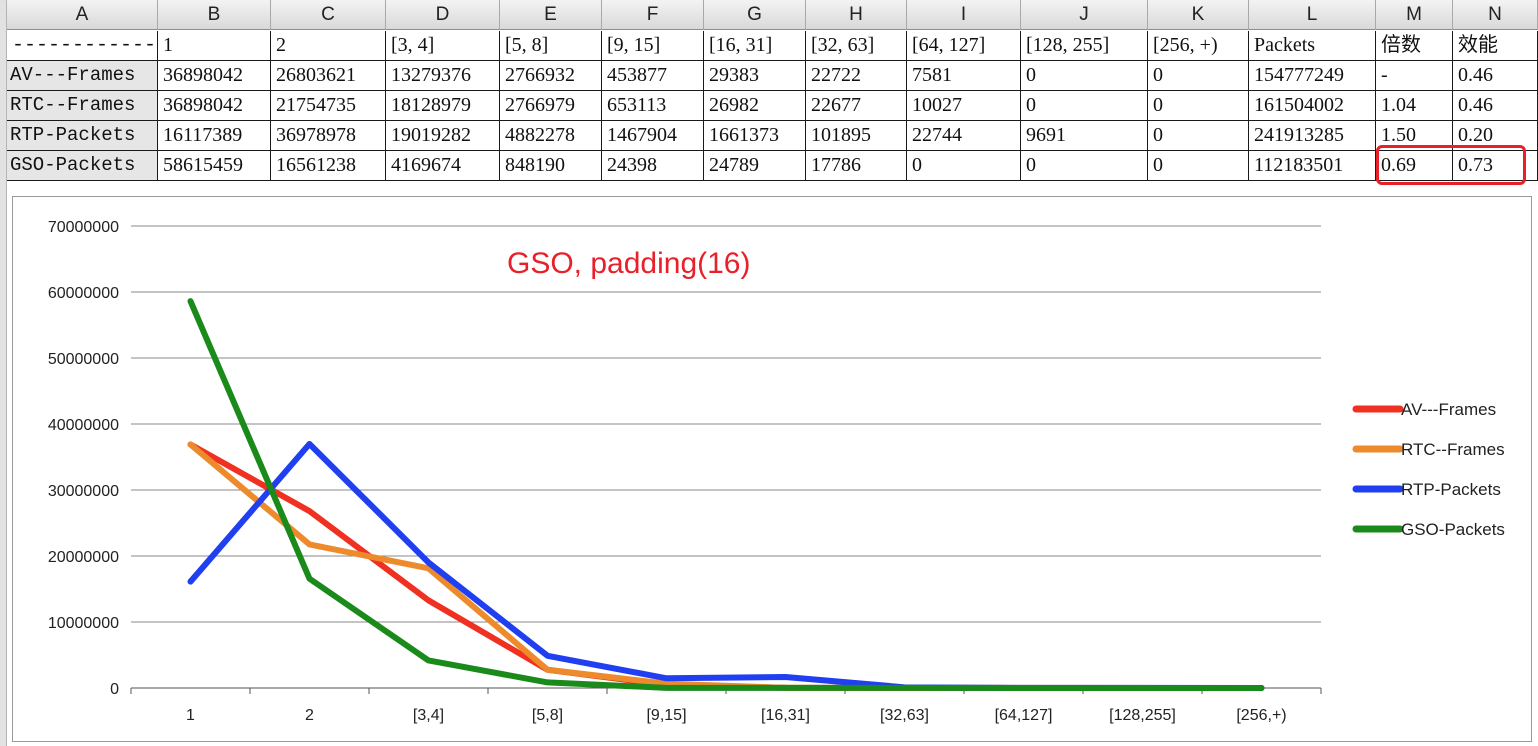 This screenshot has height=746, width=1538. What do you see at coordinates (1084, 46) in the screenshot?
I see `header-cell: [128, 255]` at bounding box center [1084, 46].